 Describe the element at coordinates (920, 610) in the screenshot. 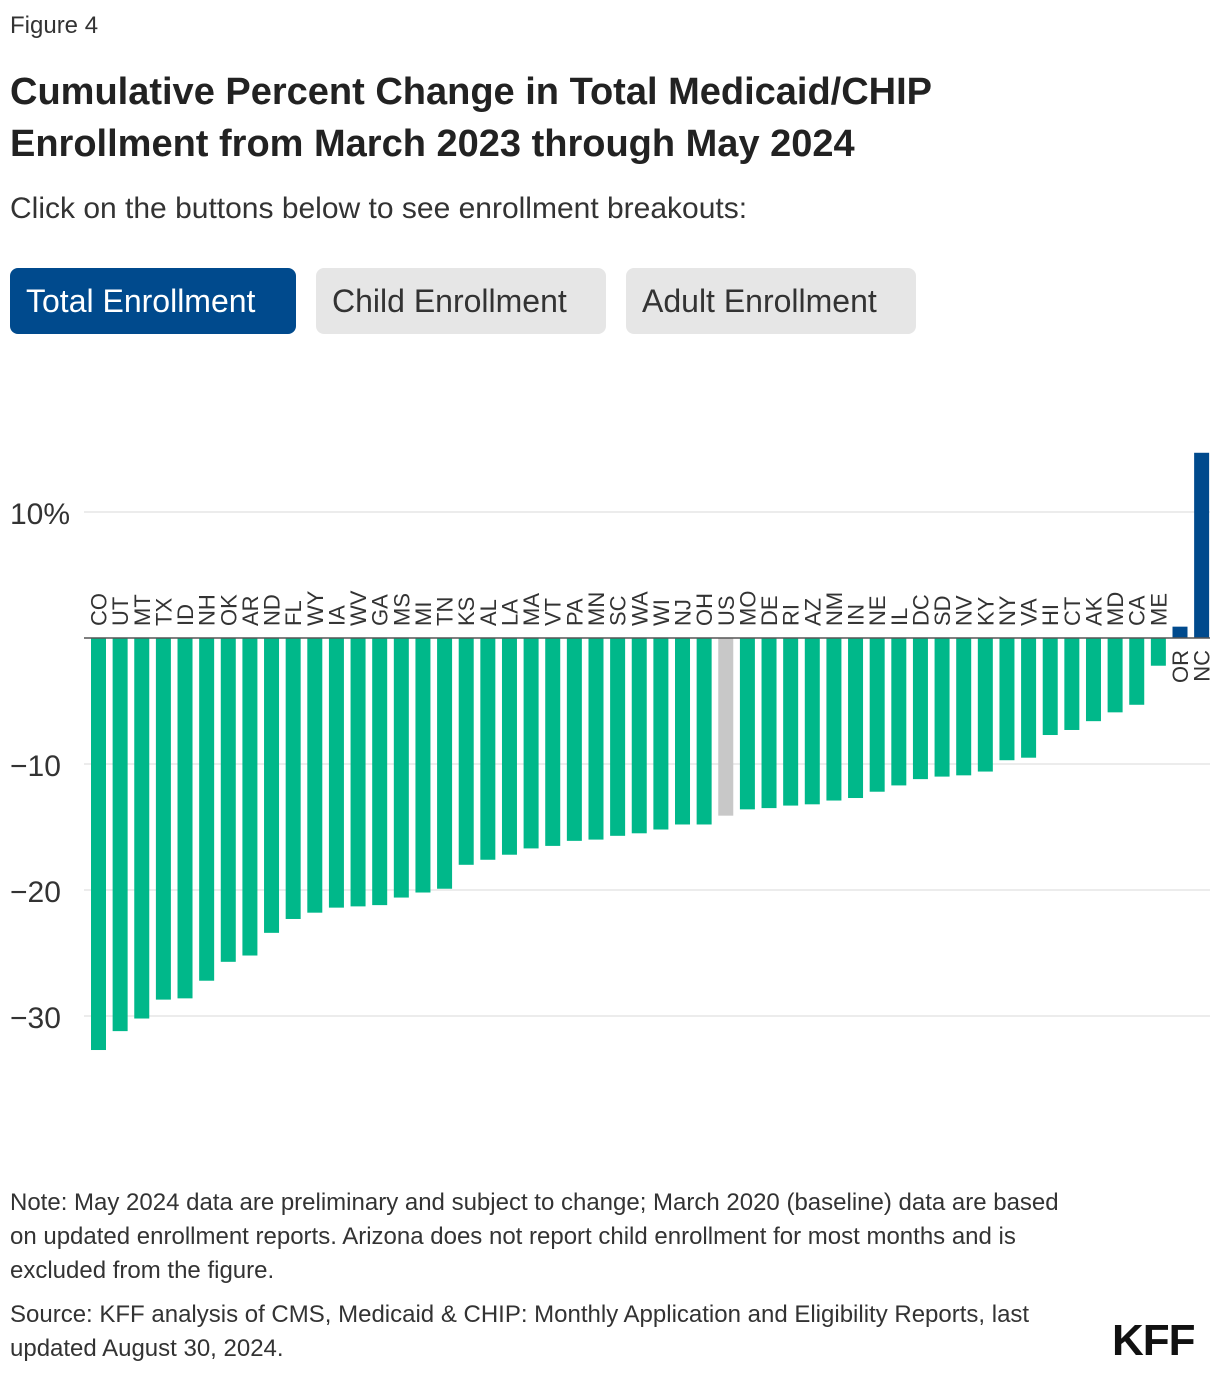

I see `category-label: DC` at that location.